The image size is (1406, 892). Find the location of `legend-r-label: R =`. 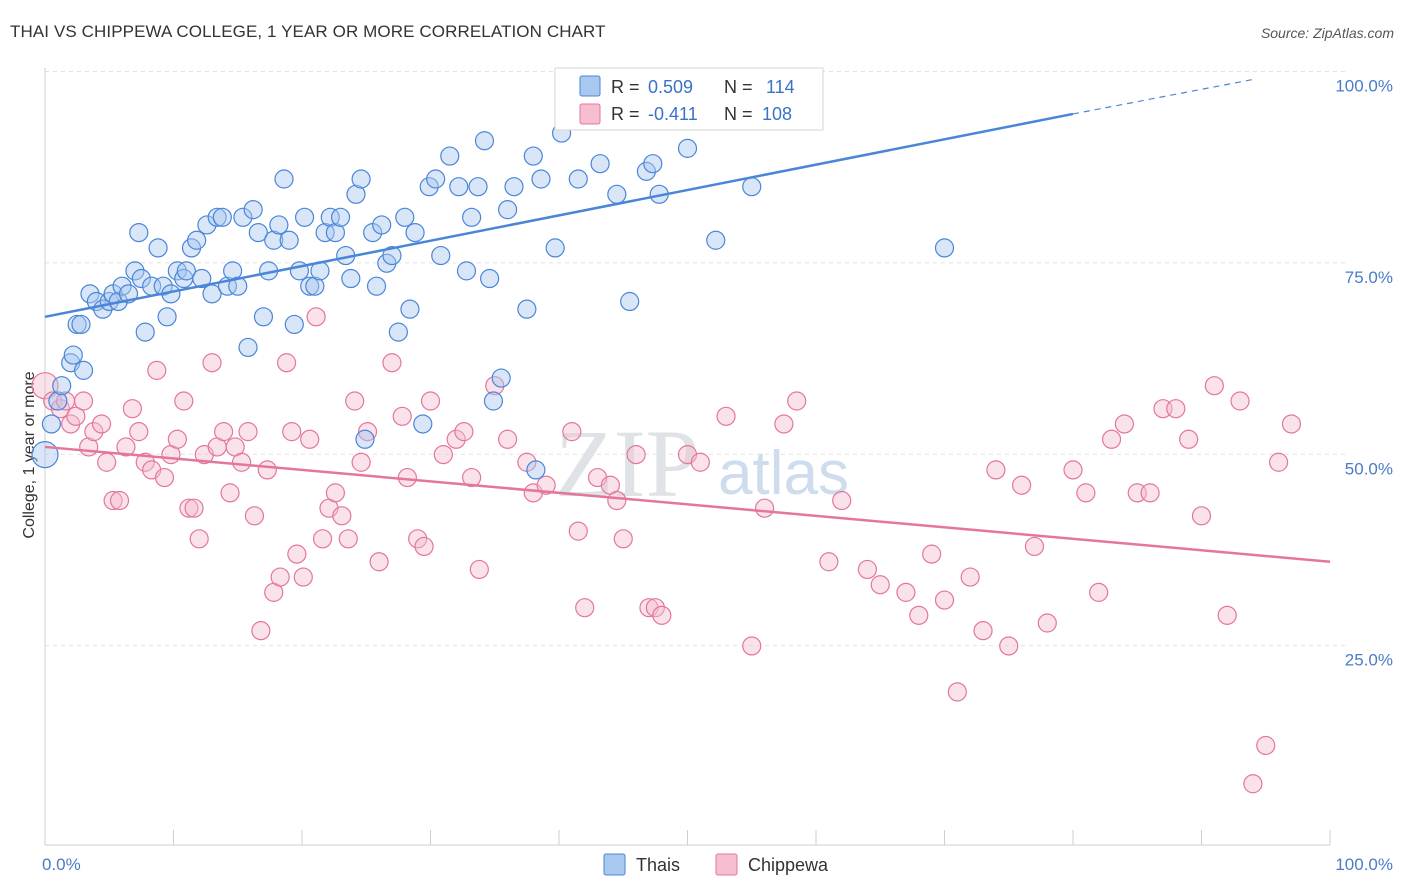

legend-r-label: R = is located at coordinates (625, 114).